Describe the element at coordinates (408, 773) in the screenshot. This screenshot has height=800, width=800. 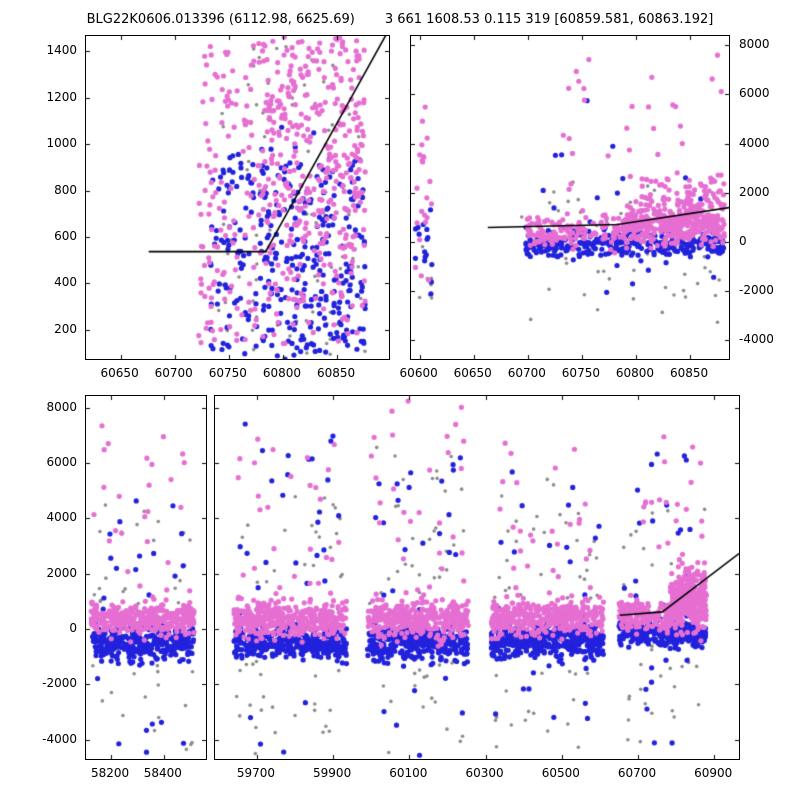
I see `x-tick-label: 60100` at that location.